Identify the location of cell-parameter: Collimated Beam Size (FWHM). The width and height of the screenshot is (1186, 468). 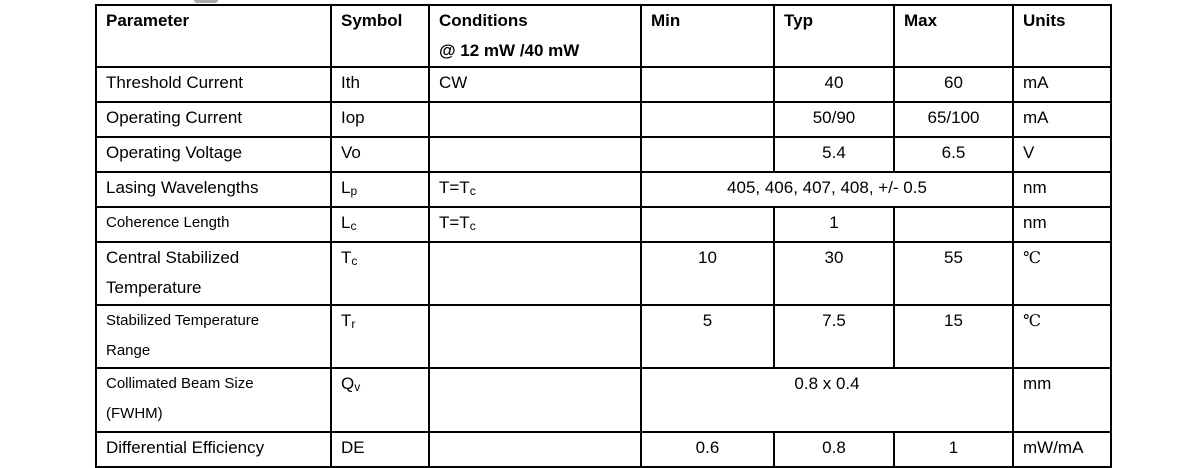
(213, 400).